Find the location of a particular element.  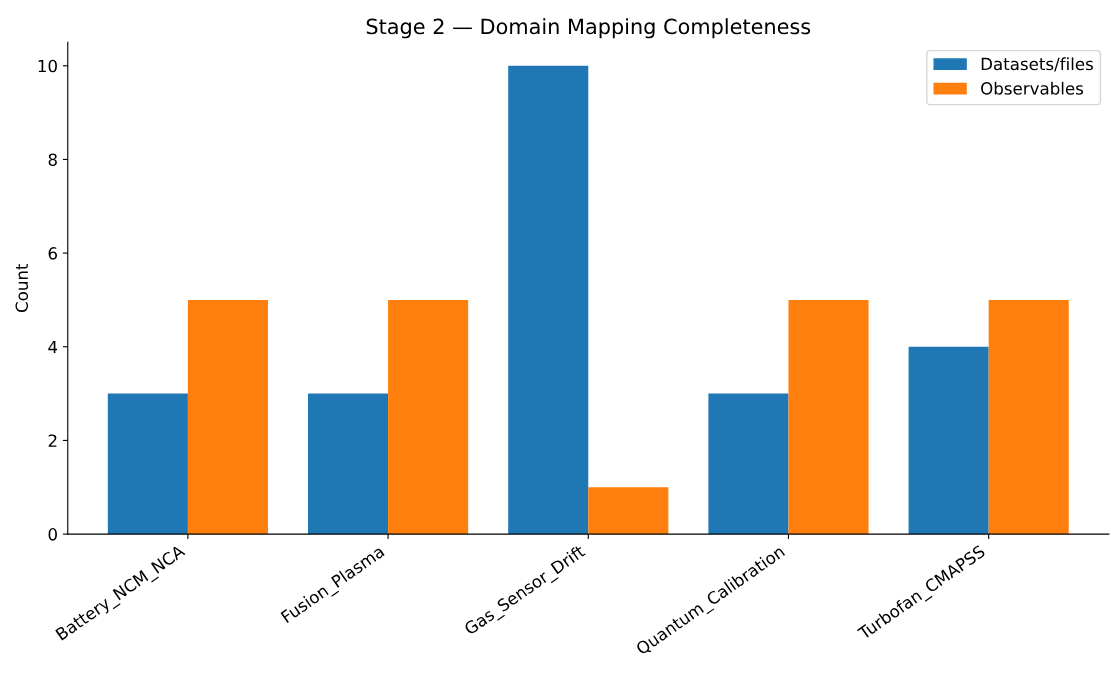

y-tick-label: 8 is located at coordinates (52, 159).